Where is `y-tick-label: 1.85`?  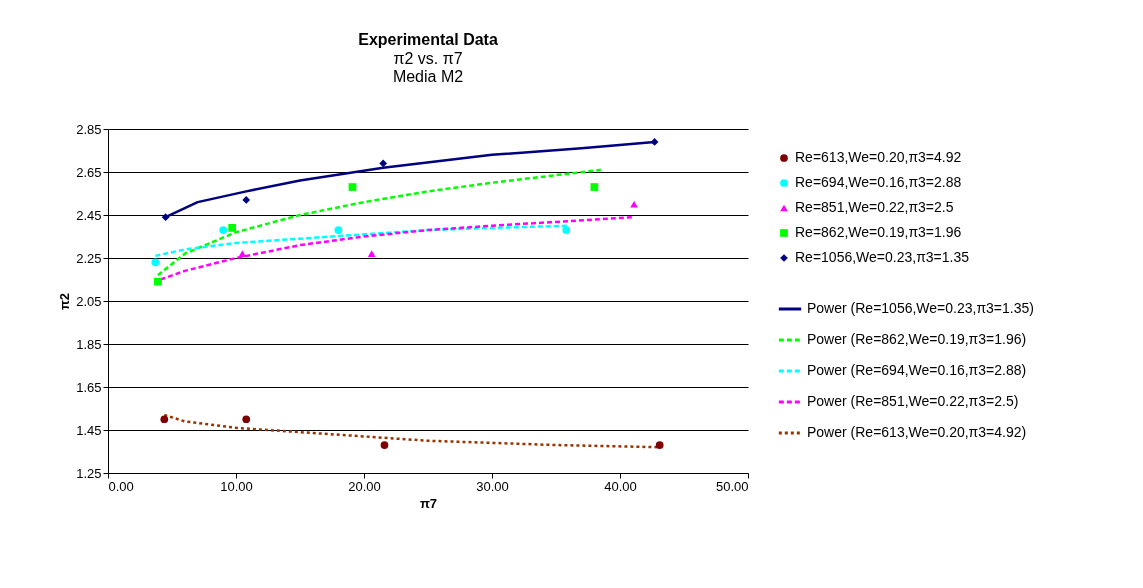
y-tick-label: 1.85 is located at coordinates (89, 344).